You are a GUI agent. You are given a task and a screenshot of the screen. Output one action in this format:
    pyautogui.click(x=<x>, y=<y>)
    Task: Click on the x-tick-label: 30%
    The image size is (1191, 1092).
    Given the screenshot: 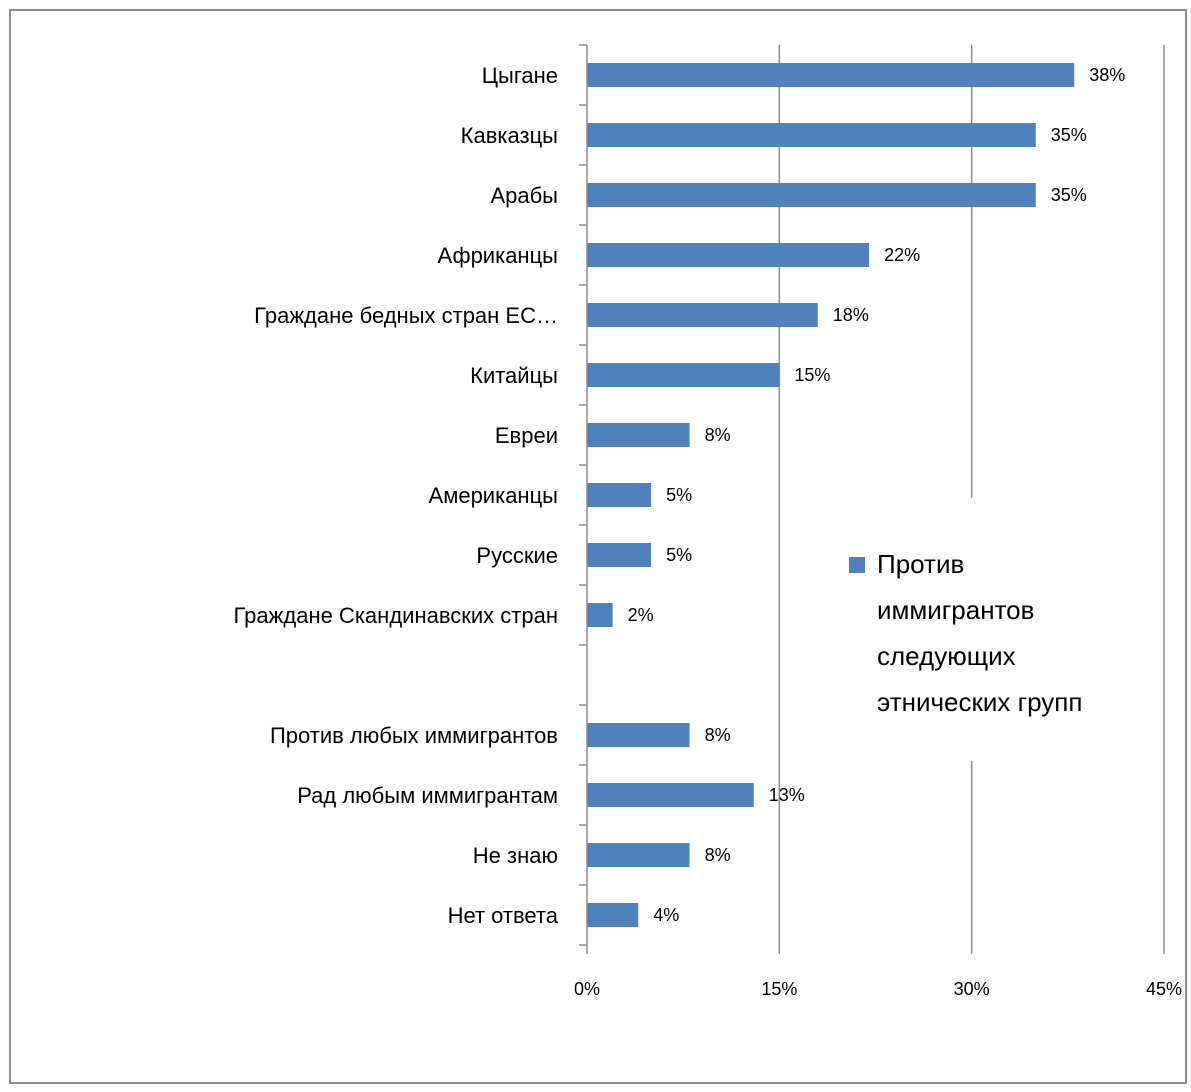 What is the action you would take?
    pyautogui.click(x=972, y=989)
    